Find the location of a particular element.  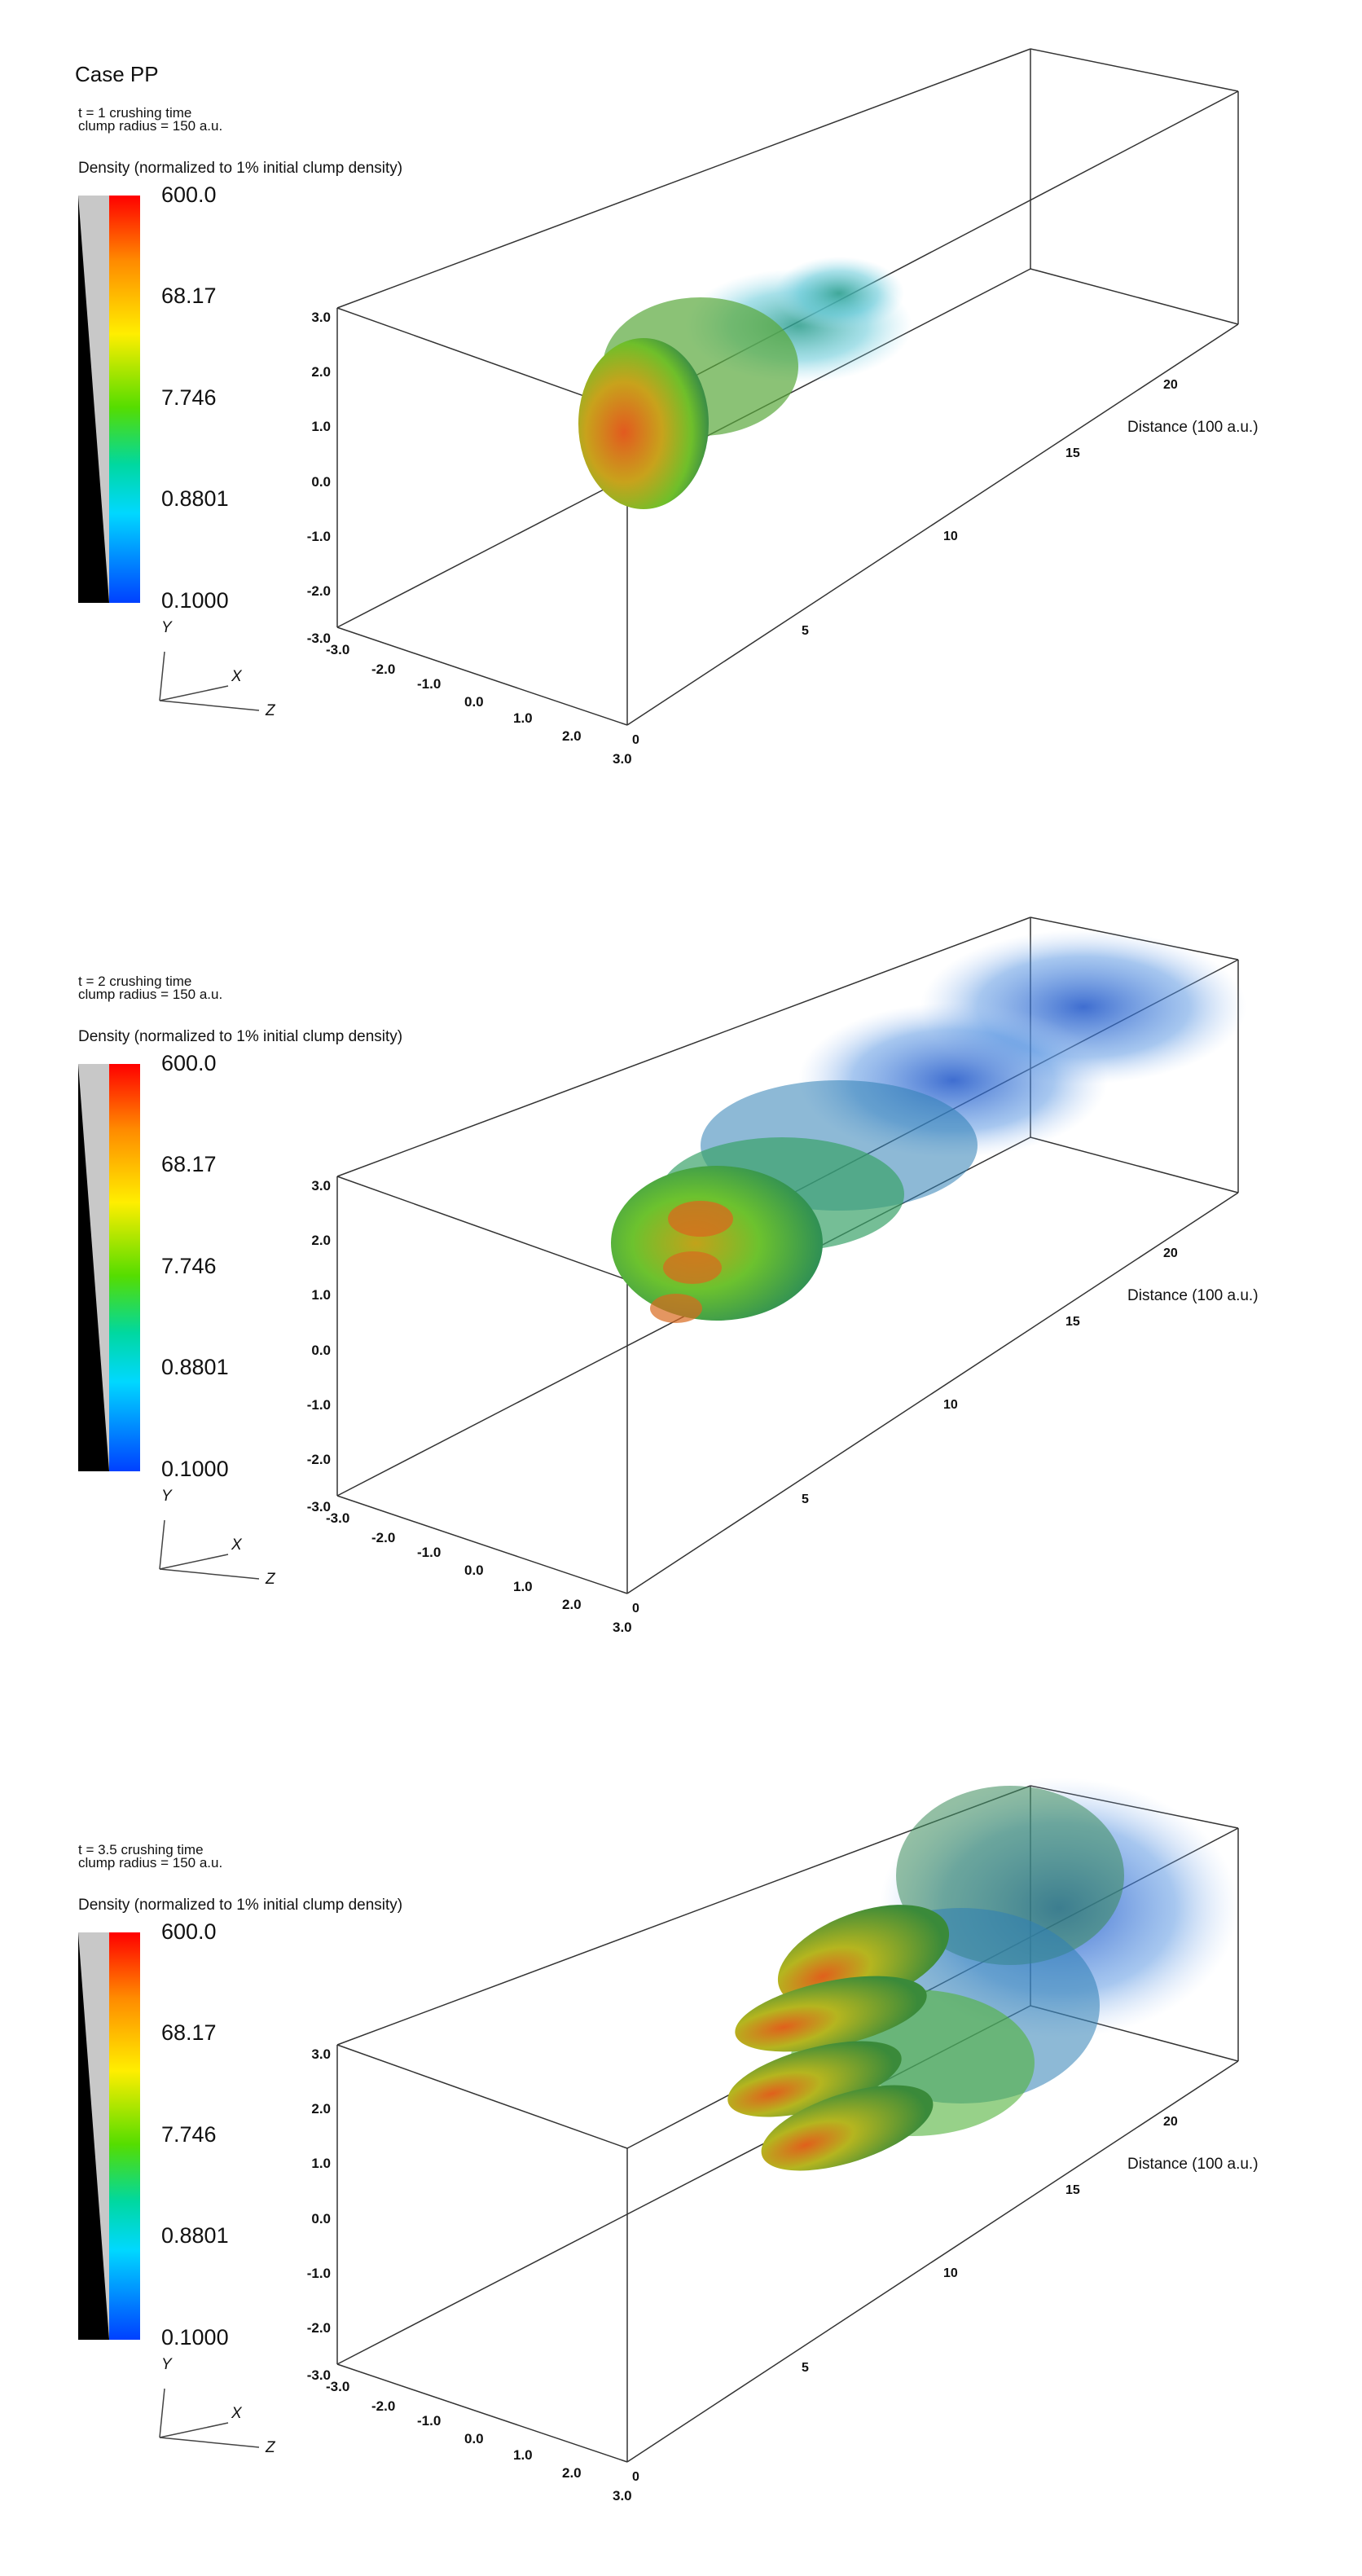

plume-tail-tip is located at coordinates (839, 293).